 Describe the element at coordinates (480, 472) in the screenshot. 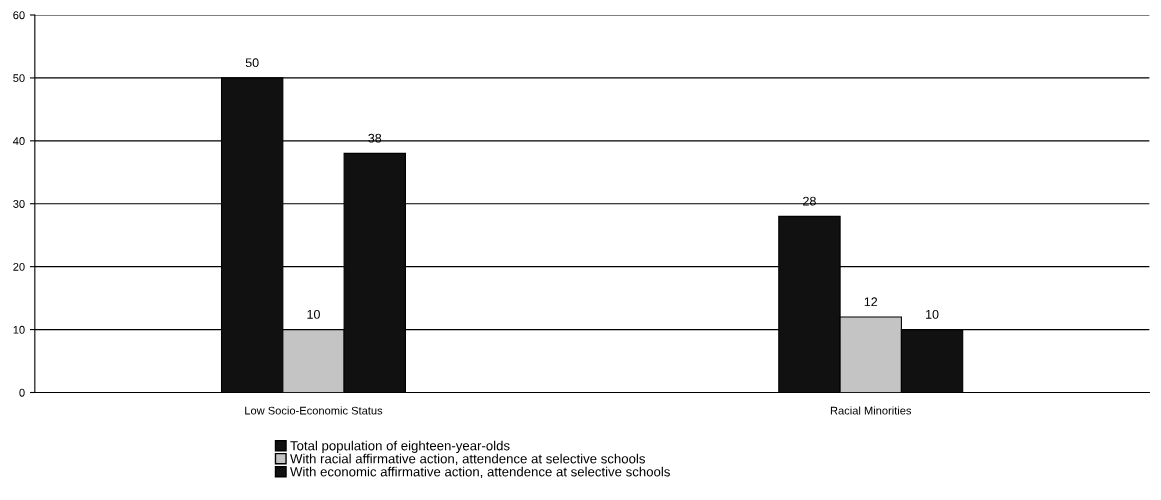

I see `legend-label: With economic affirmative action, attendence at selective schools` at that location.